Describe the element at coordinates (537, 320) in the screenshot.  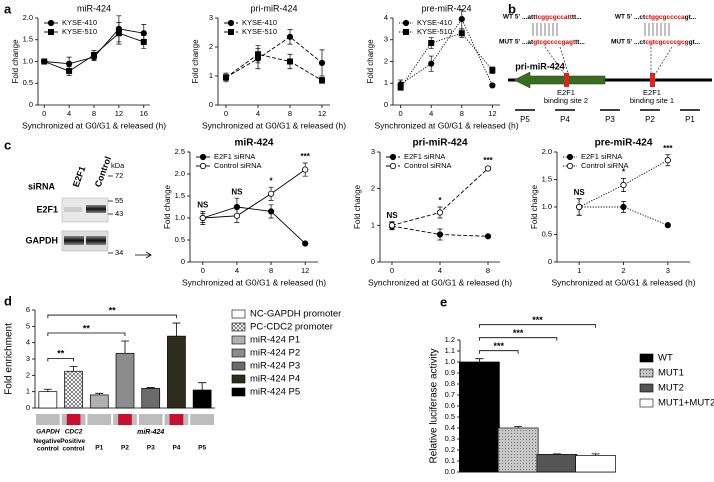
I see `significance: ***` at that location.